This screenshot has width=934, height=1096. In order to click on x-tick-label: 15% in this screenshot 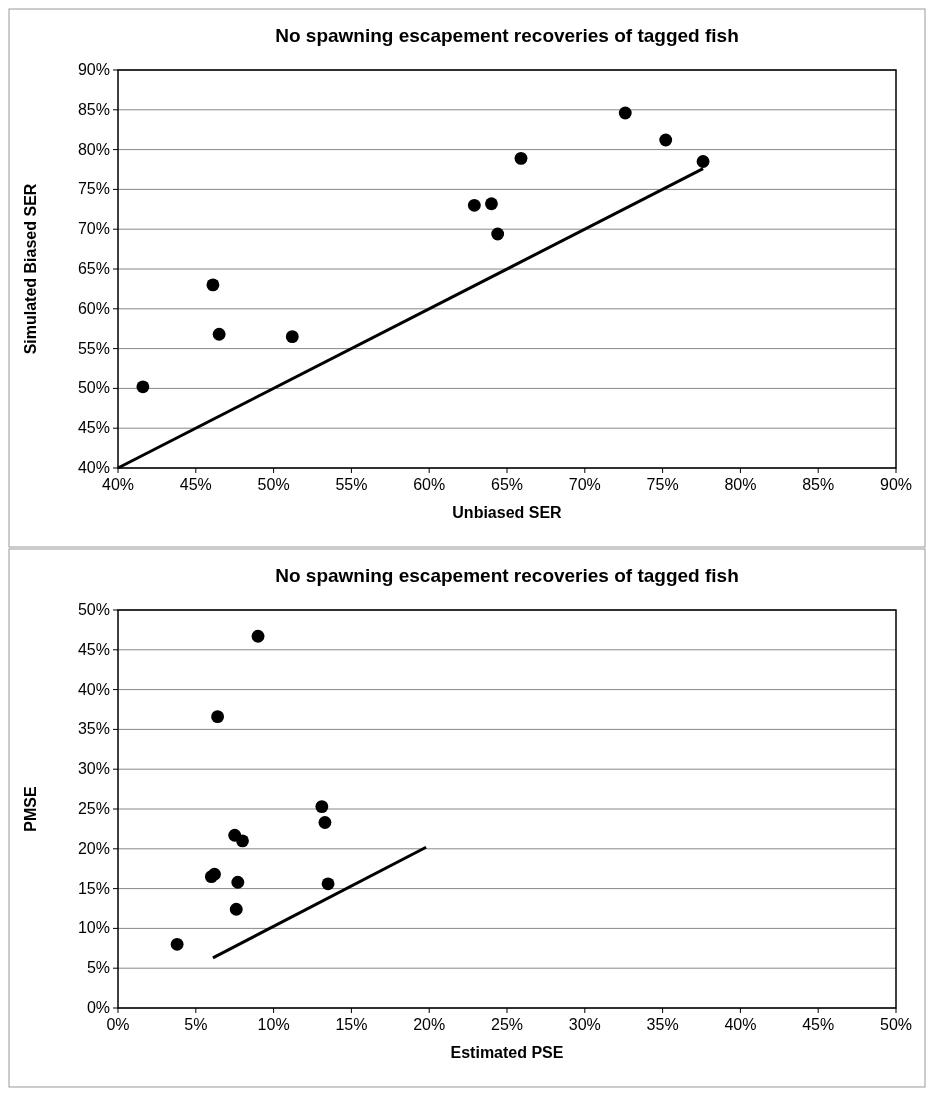, I will do `click(351, 1024)`.